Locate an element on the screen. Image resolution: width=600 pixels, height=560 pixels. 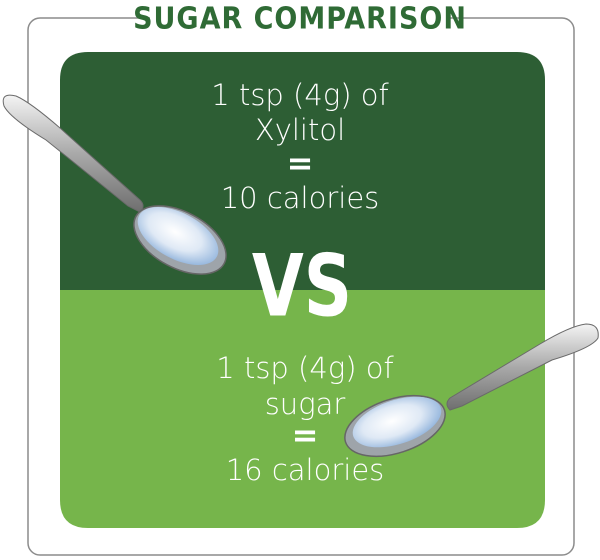
bottom-line: 16 calories is located at coordinates (305, 470).